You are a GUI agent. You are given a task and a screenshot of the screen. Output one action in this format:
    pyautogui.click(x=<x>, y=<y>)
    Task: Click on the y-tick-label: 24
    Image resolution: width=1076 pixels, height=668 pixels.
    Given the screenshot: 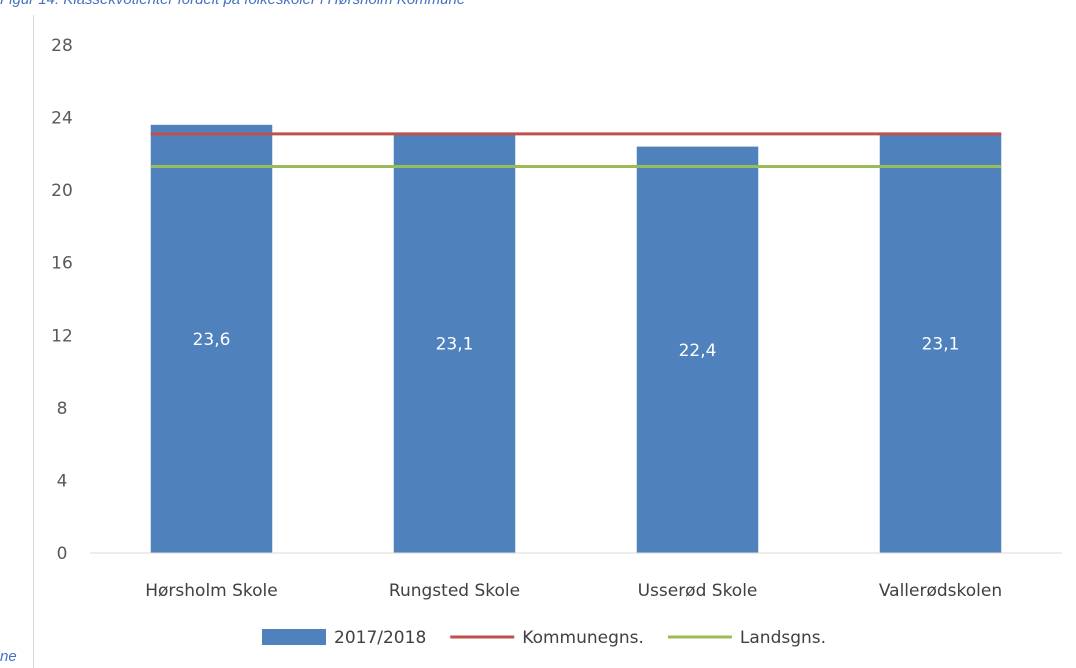 What is the action you would take?
    pyautogui.click(x=62, y=119)
    